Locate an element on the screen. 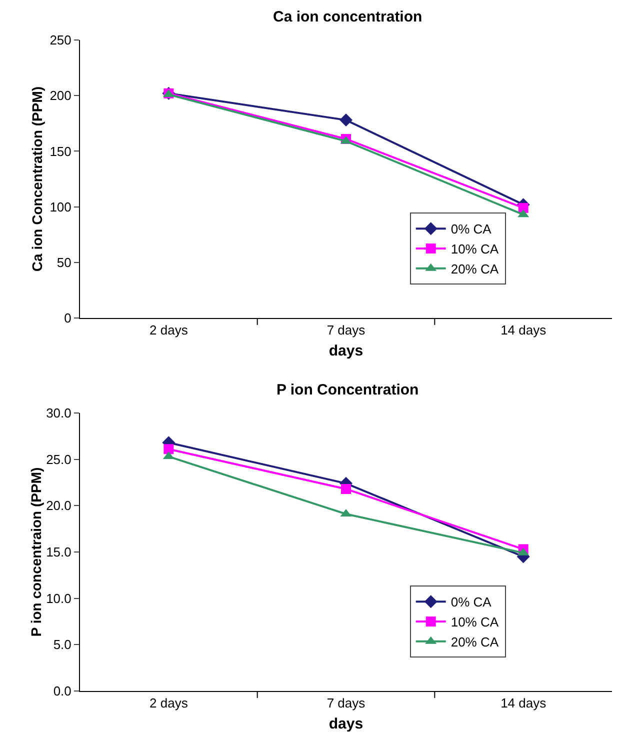 This screenshot has height=746, width=632. y-tick-label: 0.0 is located at coordinates (62, 691).